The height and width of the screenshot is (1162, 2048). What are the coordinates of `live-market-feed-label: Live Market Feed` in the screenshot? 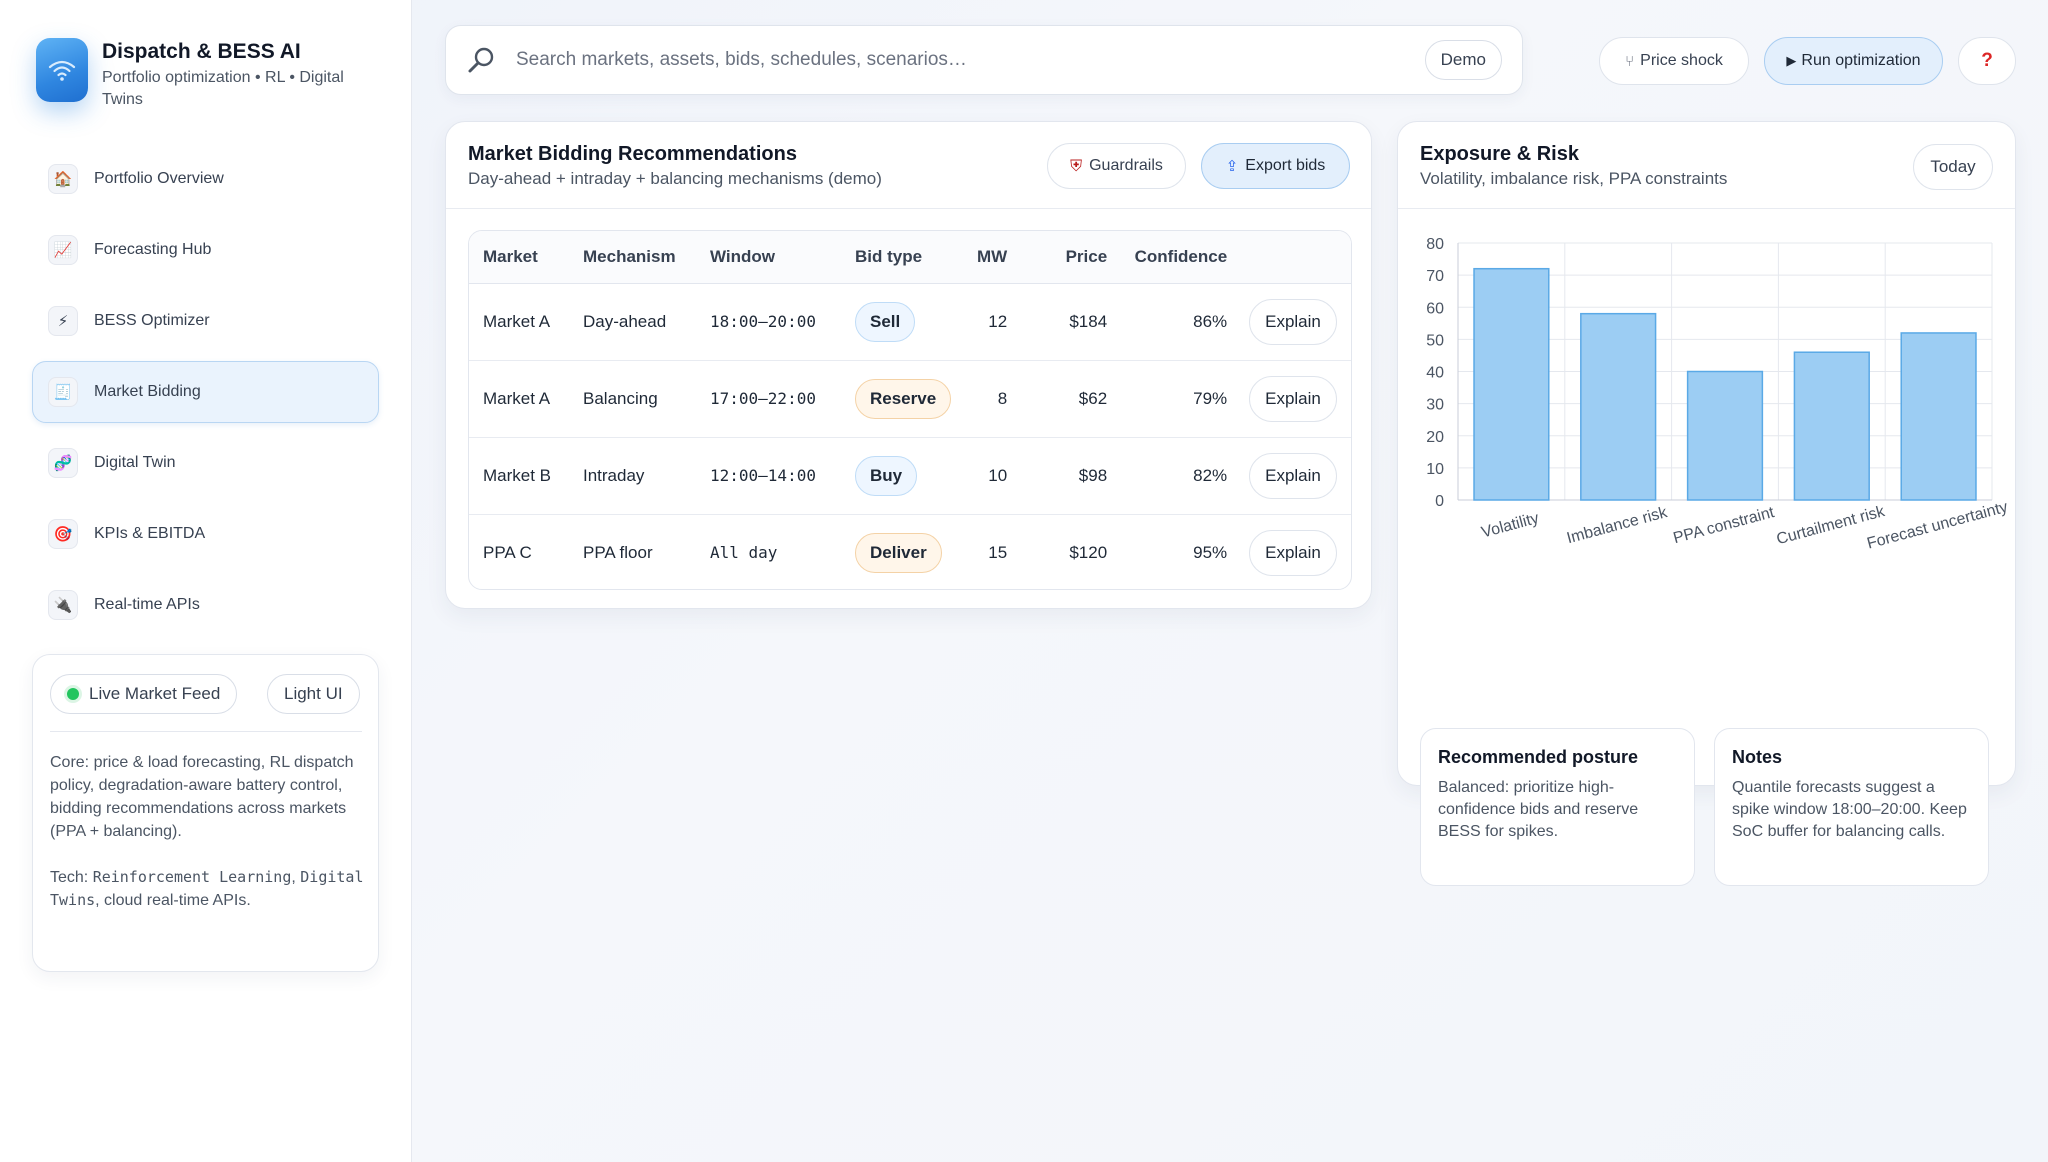 It's located at (155, 693).